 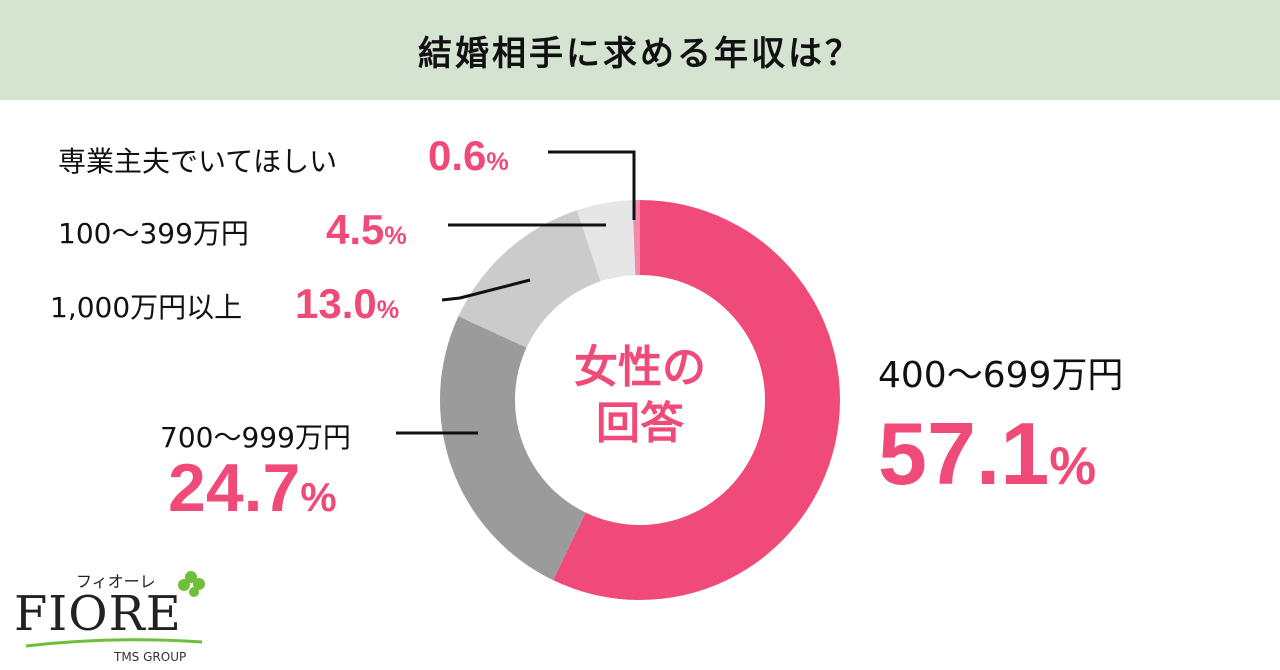 What do you see at coordinates (640, 423) in the screenshot?
I see `center-line2: 回答` at bounding box center [640, 423].